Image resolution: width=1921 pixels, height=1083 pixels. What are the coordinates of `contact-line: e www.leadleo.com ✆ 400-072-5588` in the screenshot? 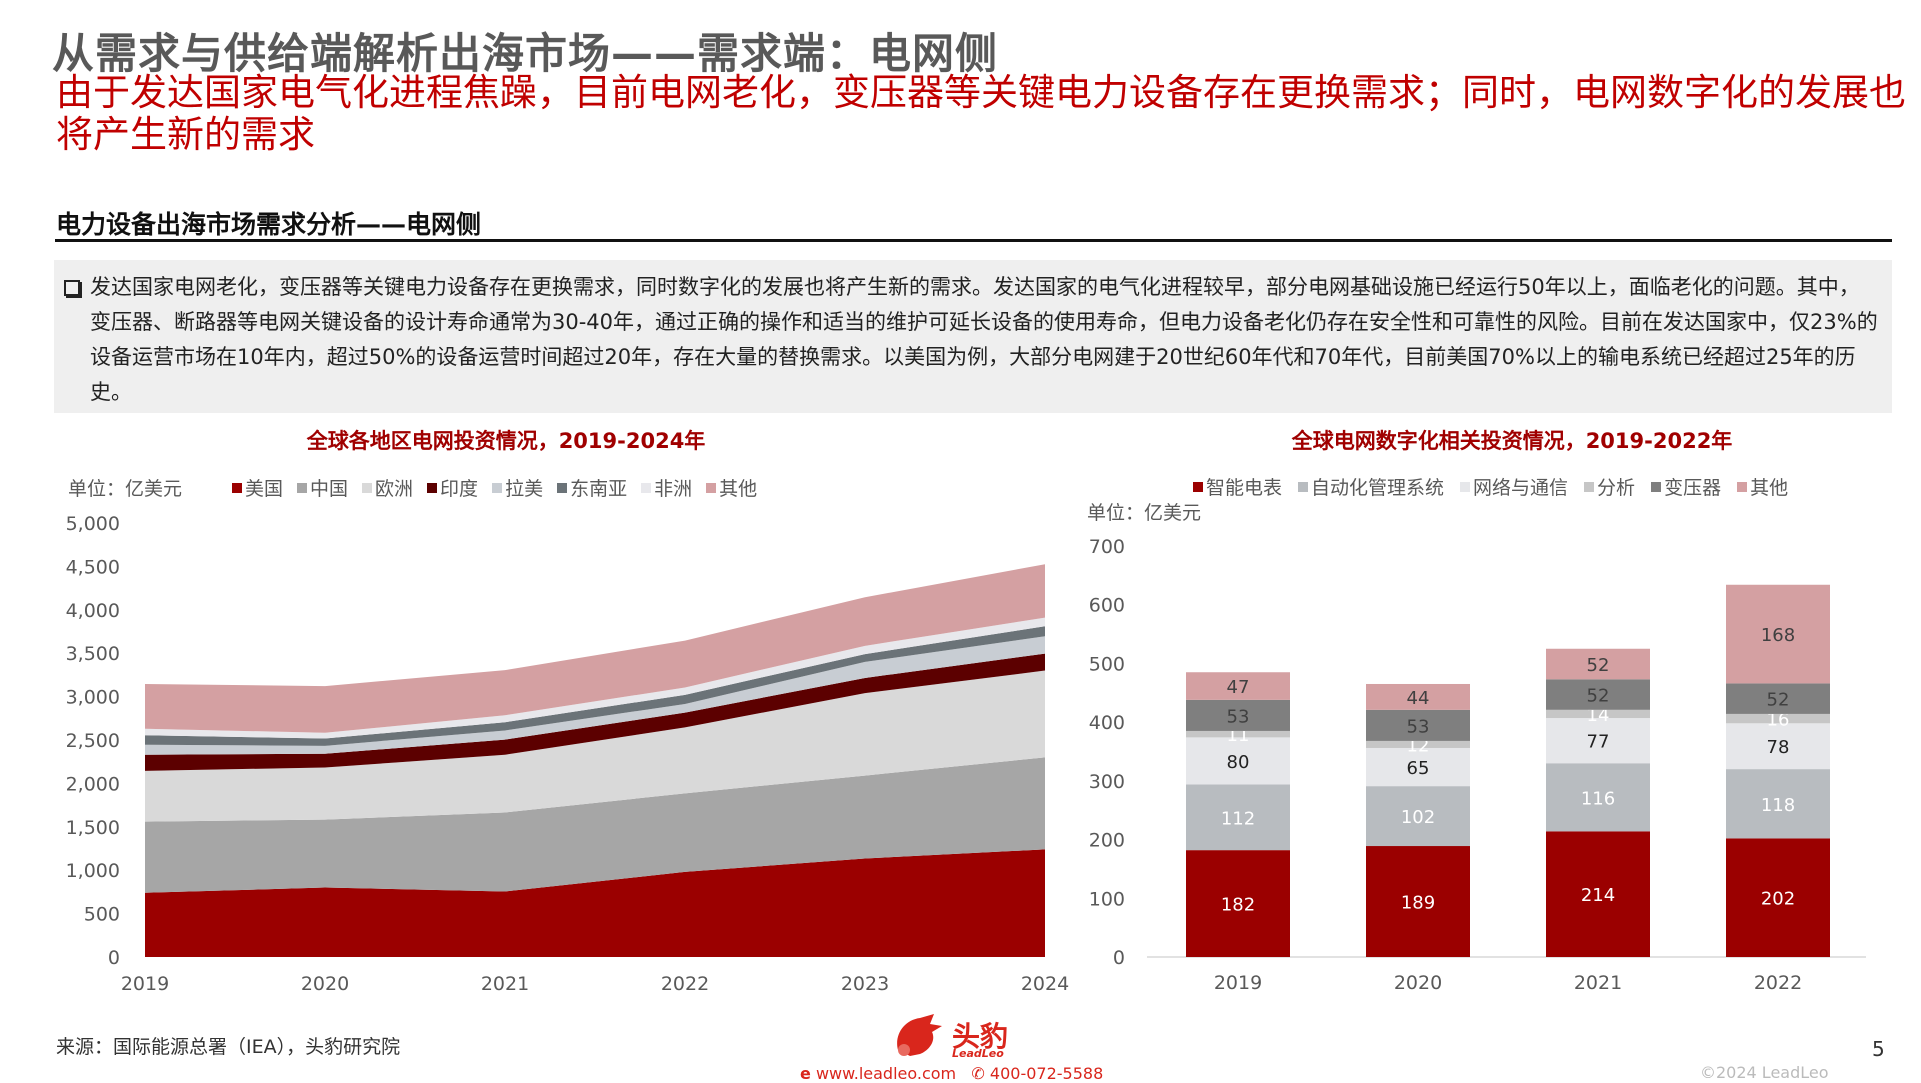 It's located at (951, 1073).